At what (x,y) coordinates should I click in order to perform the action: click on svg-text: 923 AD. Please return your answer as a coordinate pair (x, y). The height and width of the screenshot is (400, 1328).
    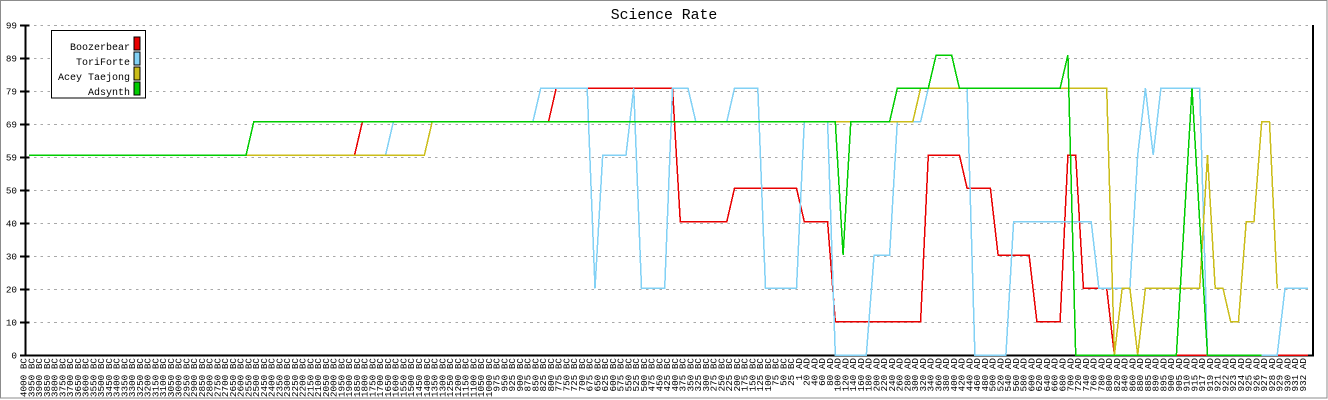
    Looking at the image, I should click on (1233, 375).